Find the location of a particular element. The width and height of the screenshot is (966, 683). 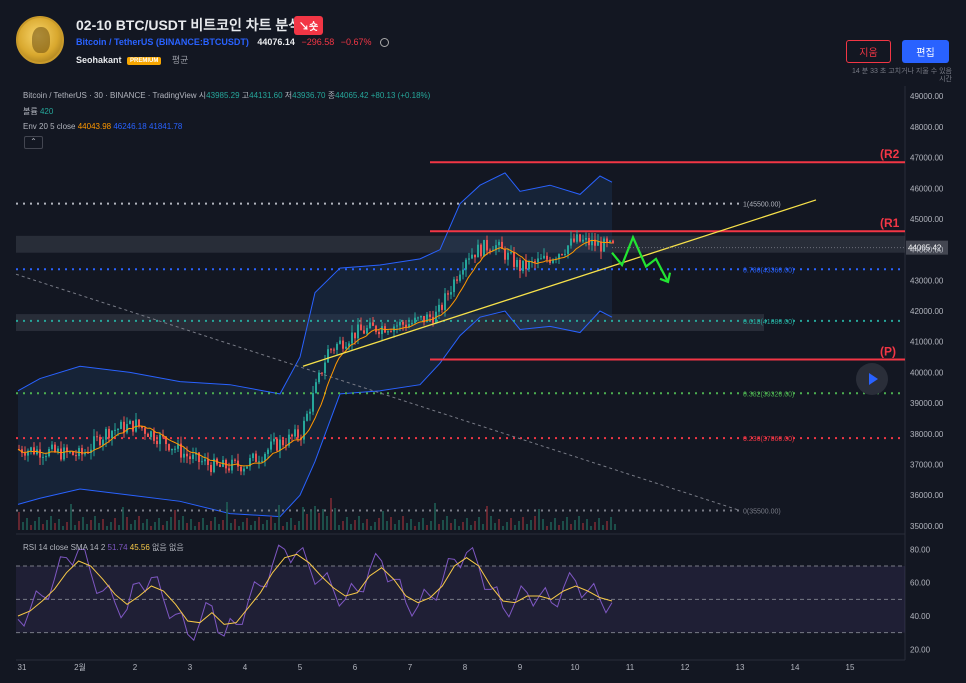

rsi-ma-value: 45.56 is located at coordinates (139, 547).